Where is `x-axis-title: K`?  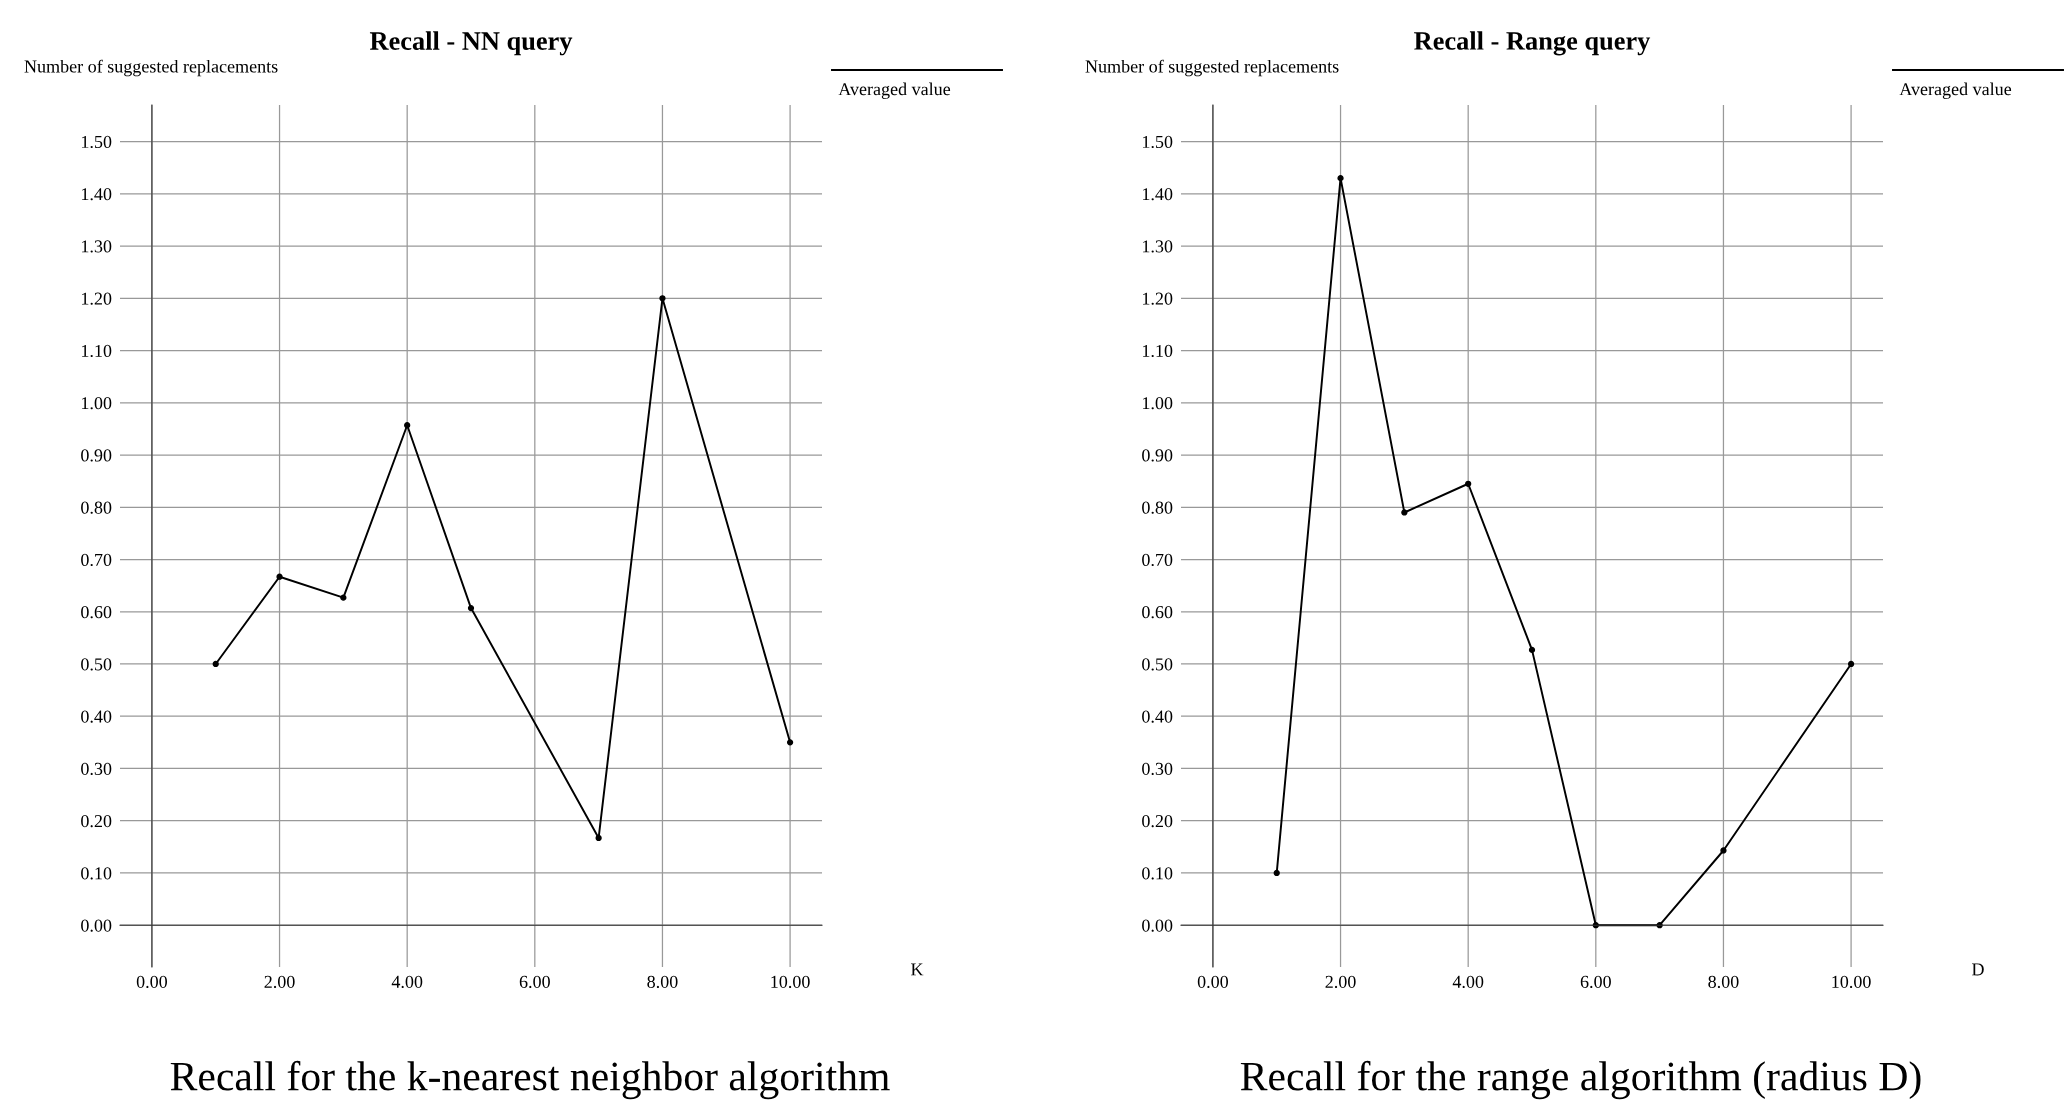 x-axis-title: K is located at coordinates (917, 969).